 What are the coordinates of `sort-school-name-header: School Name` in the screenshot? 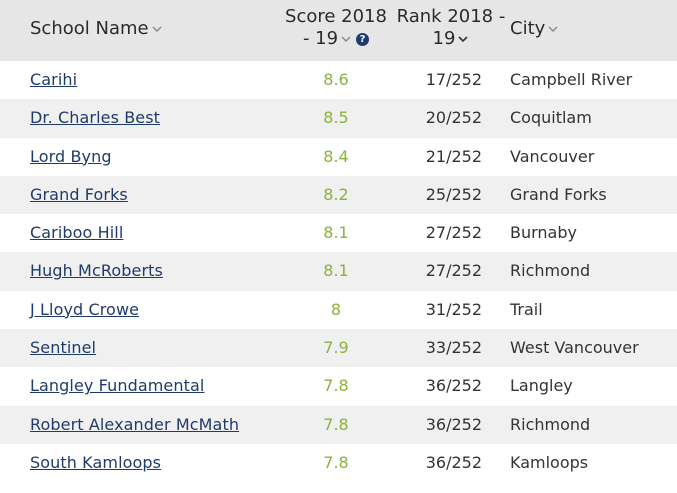 It's located at (96, 29).